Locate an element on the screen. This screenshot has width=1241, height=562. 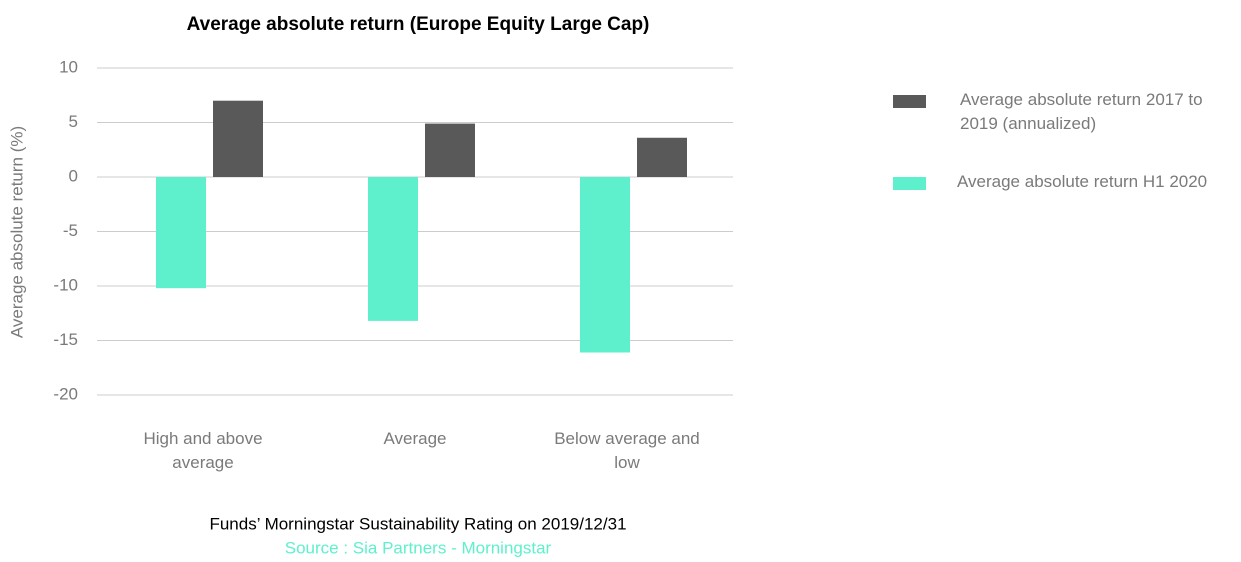
y-axis-label: Average absolute return (%) is located at coordinates (16, 232).